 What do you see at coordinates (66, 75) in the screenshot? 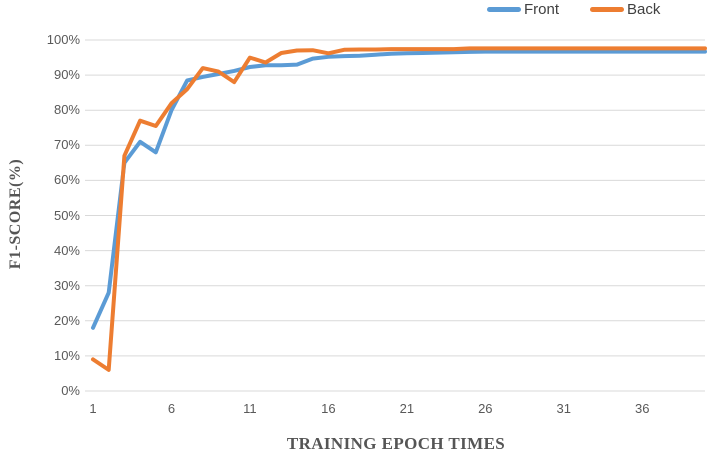
I see `y-tick-label: 90%` at bounding box center [66, 75].